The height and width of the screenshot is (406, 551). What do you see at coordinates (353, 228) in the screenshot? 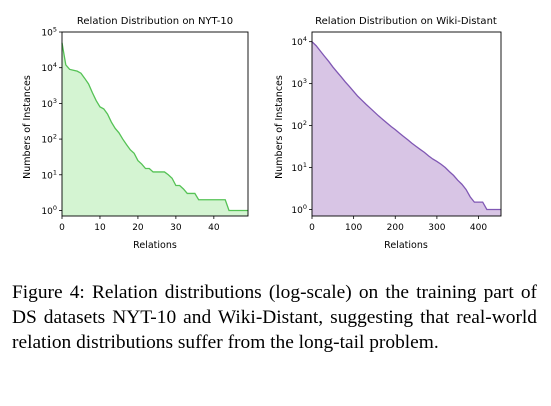
I see `x-tick-label: 100` at bounding box center [353, 228].